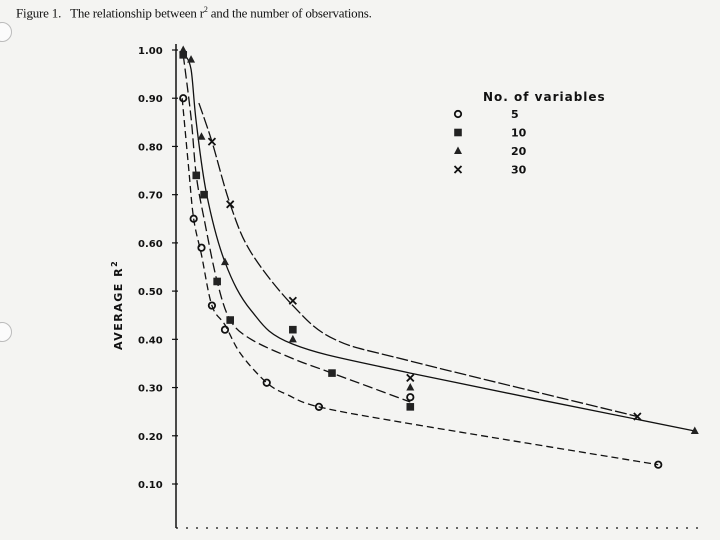 The image size is (720, 540). I want to click on y-tick-label: 1.00, so click(150, 51).